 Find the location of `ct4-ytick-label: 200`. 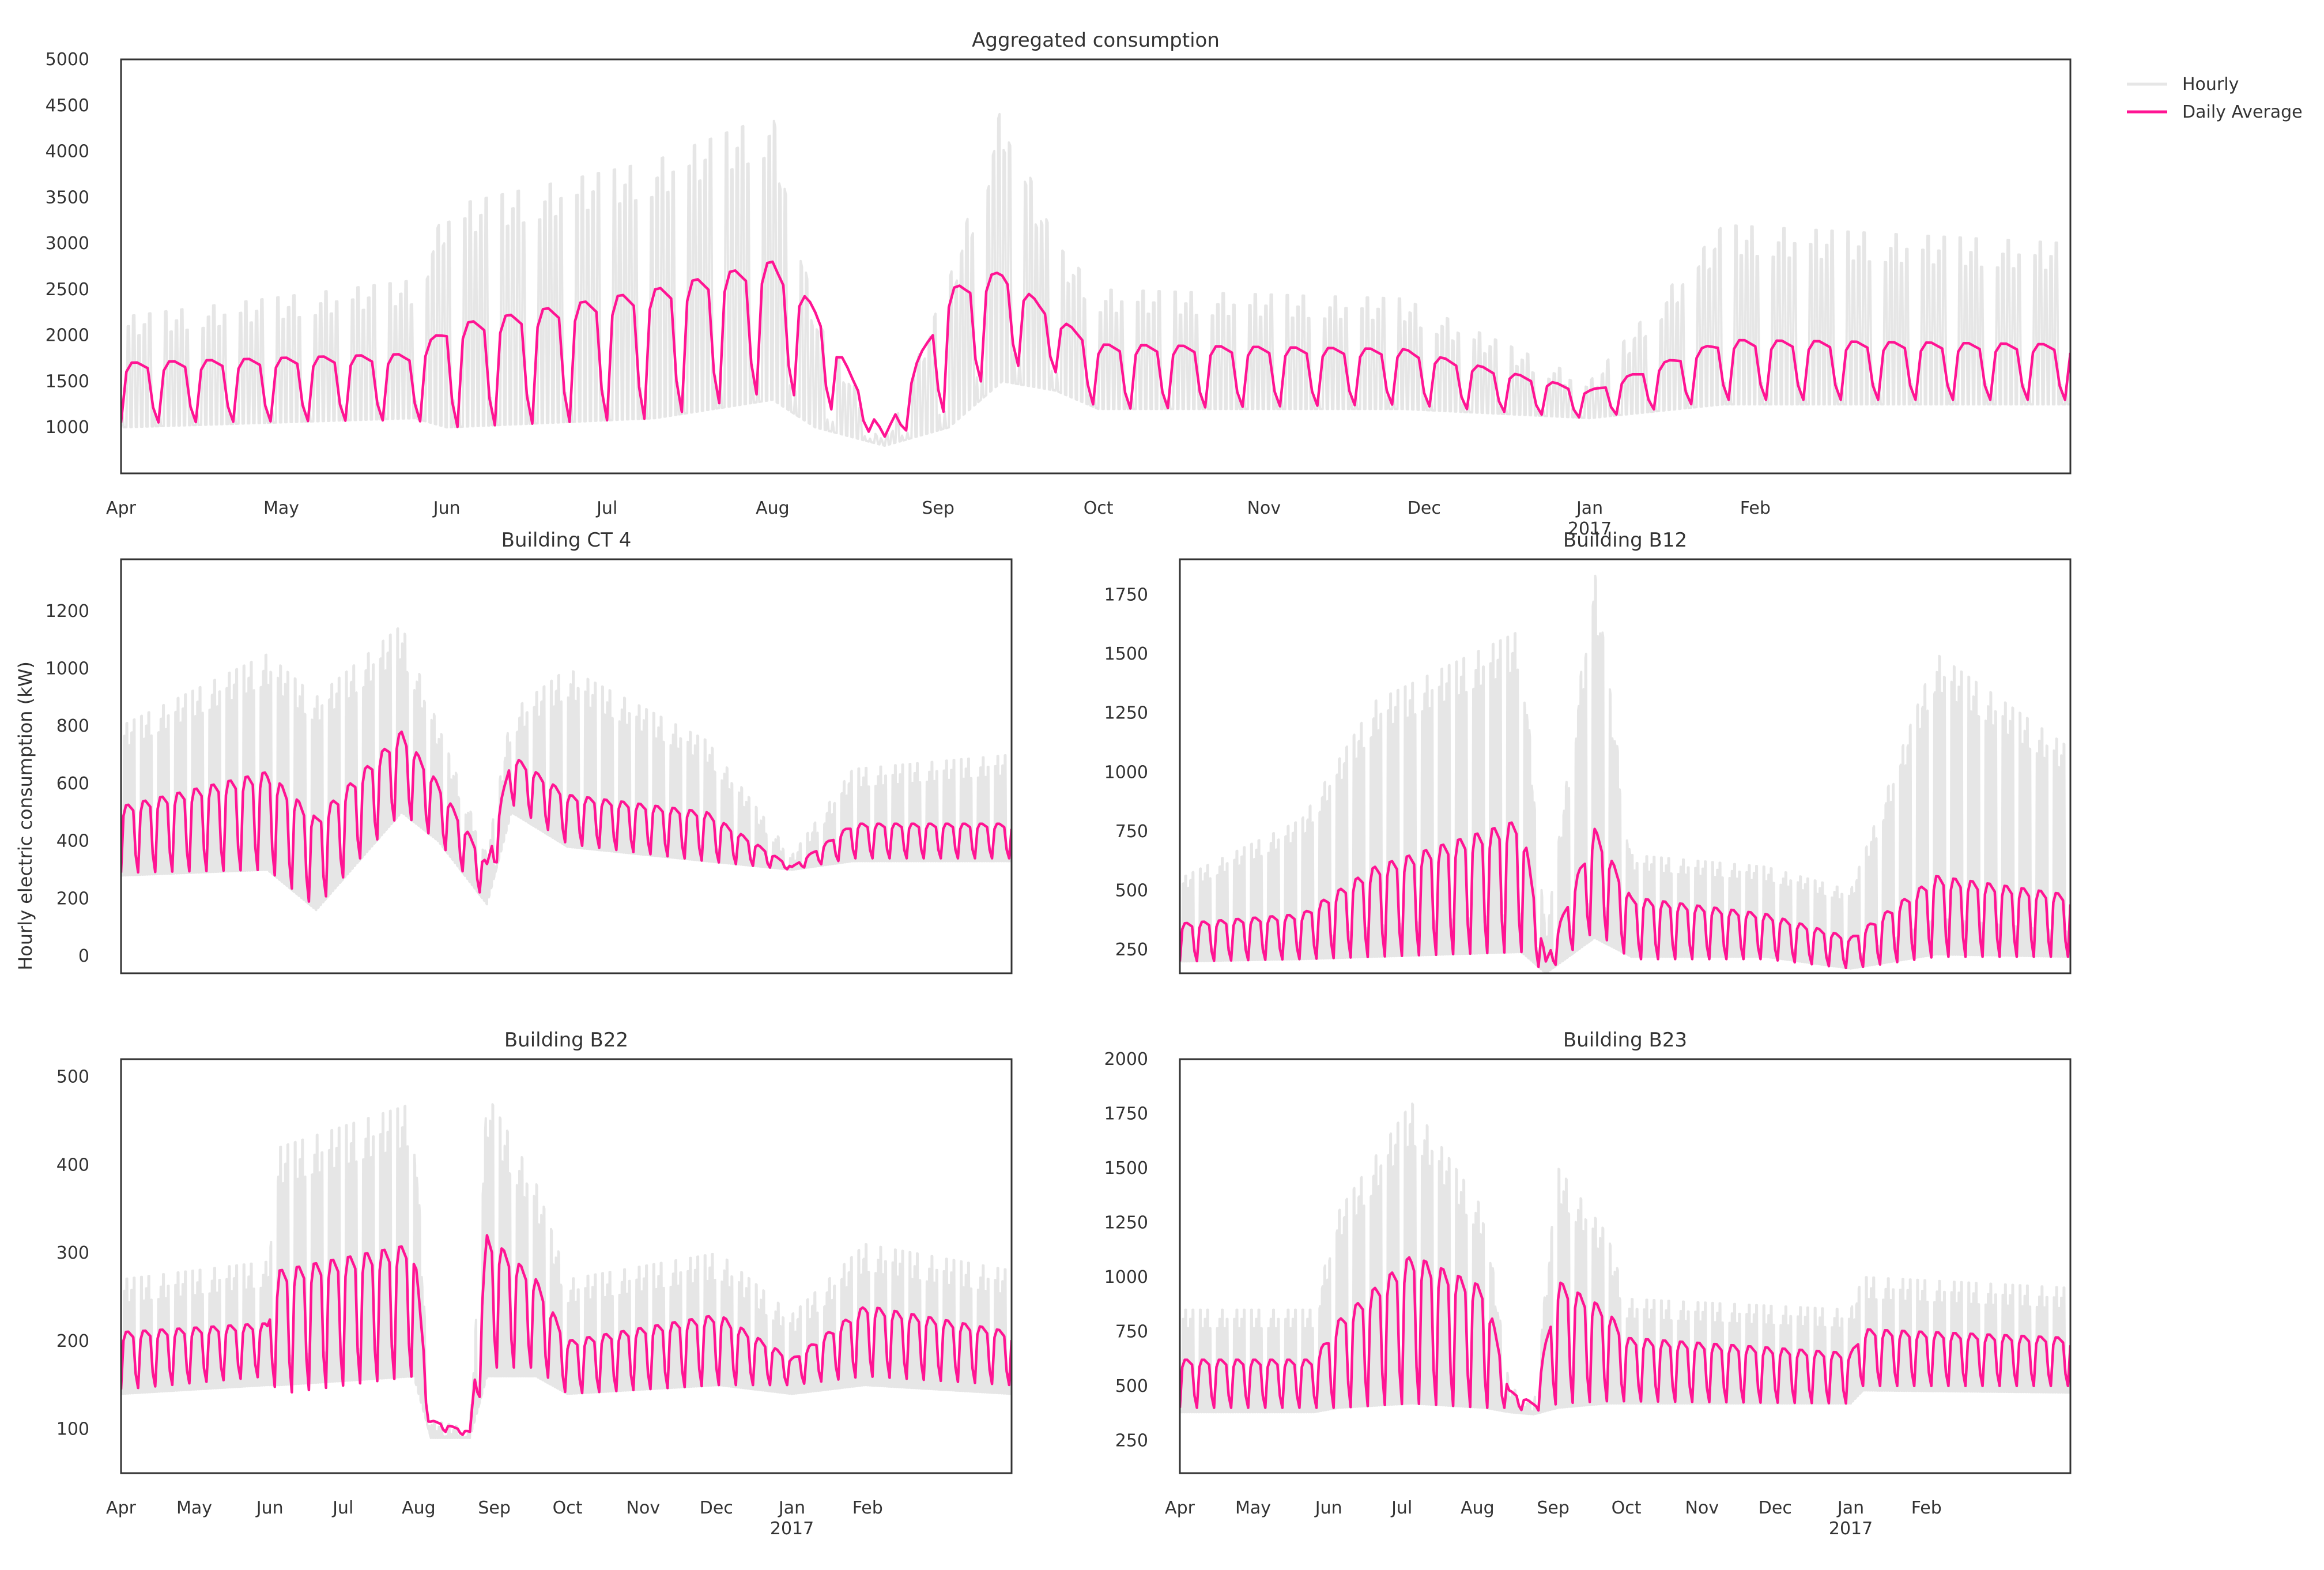

ct4-ytick-label: 200 is located at coordinates (72, 898).